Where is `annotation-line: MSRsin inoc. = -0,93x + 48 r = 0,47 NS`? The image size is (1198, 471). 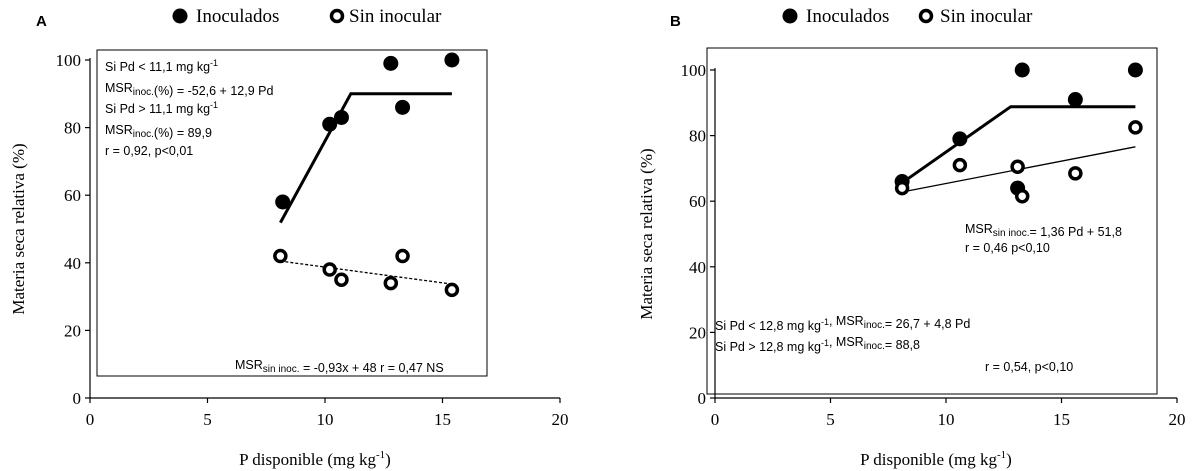
annotation-line: MSRsin inoc. = -0,93x + 48 r = 0,47 NS is located at coordinates (339, 366).